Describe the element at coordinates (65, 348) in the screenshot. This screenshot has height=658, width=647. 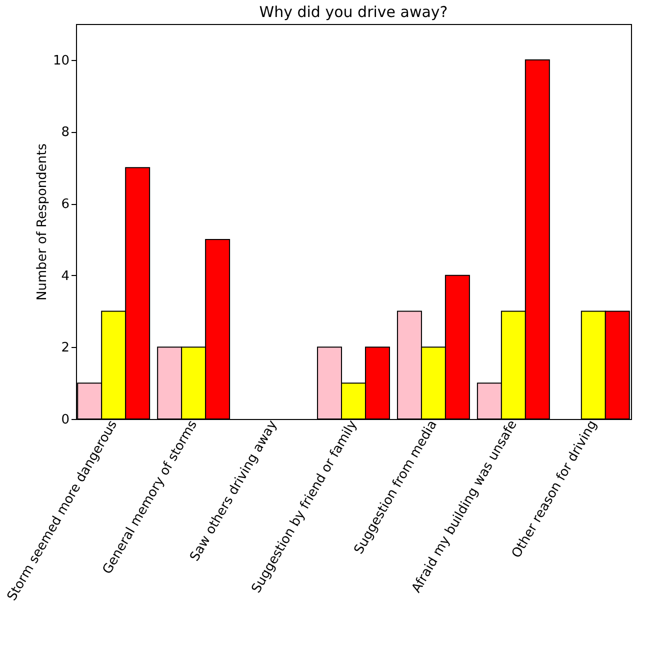
I see `y-tick-label: 2` at that location.